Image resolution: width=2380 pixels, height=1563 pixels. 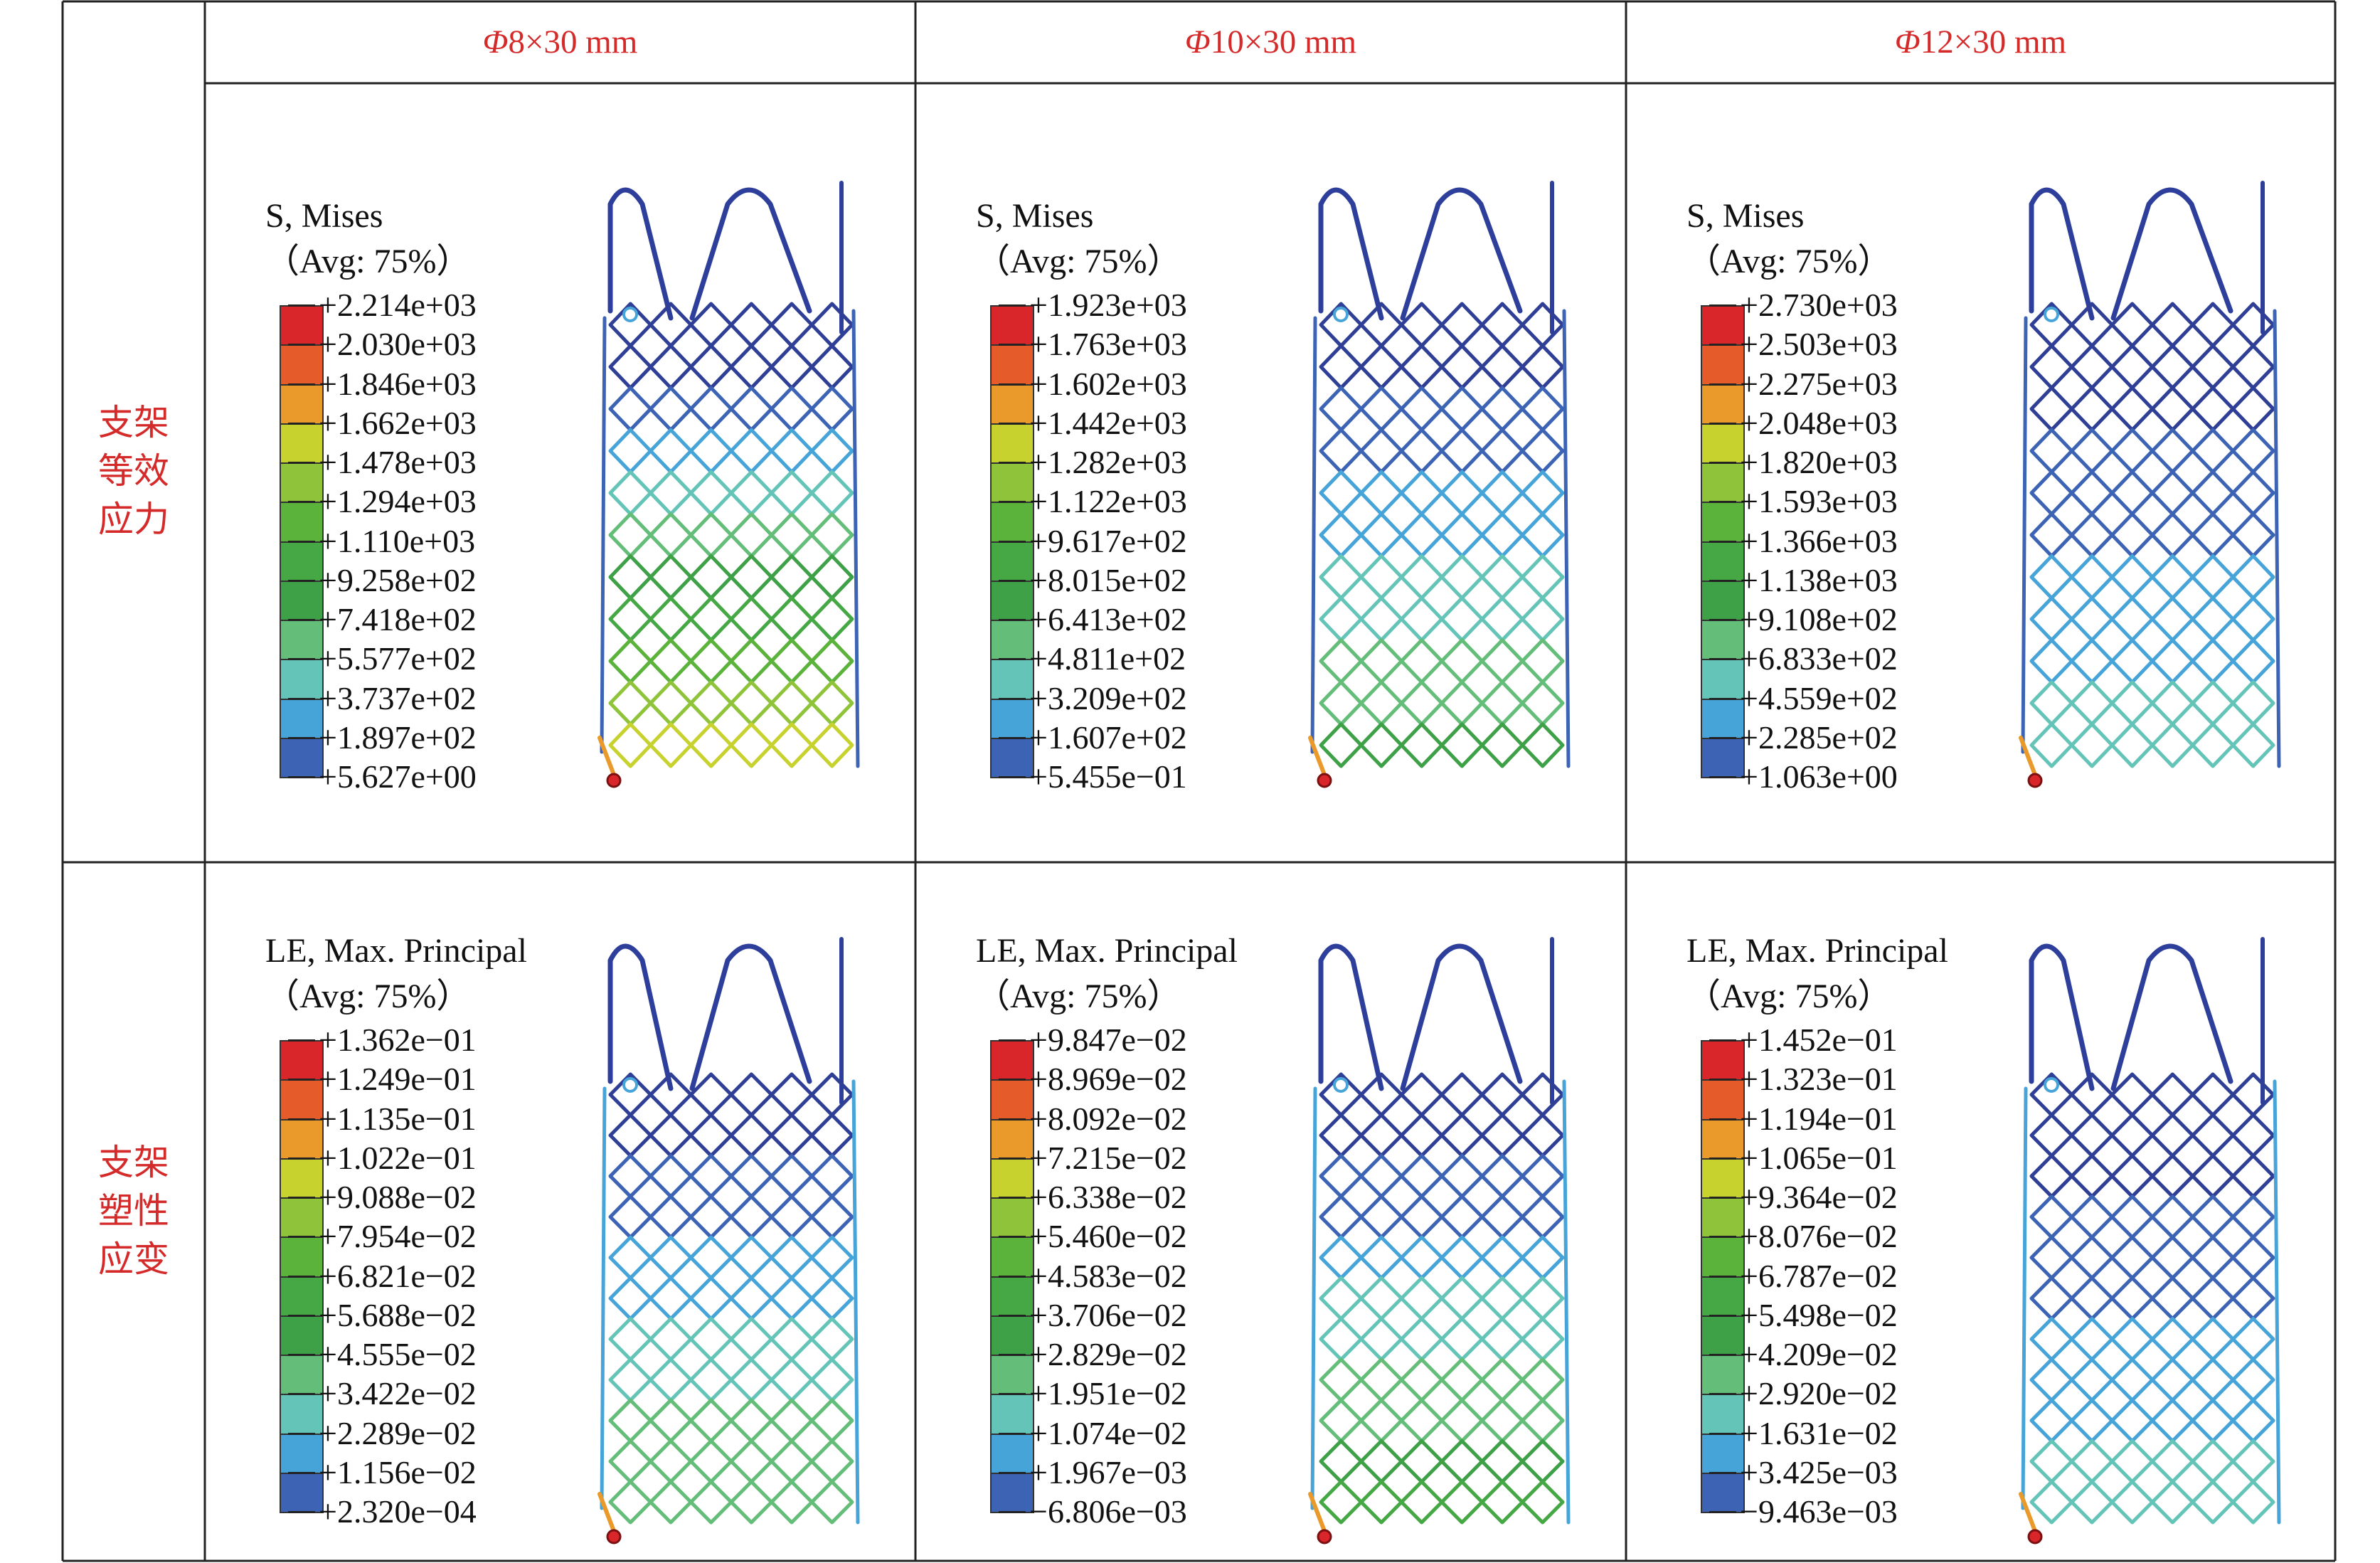 I want to click on legend-value: +1.763e+03, so click(x=1108, y=344).